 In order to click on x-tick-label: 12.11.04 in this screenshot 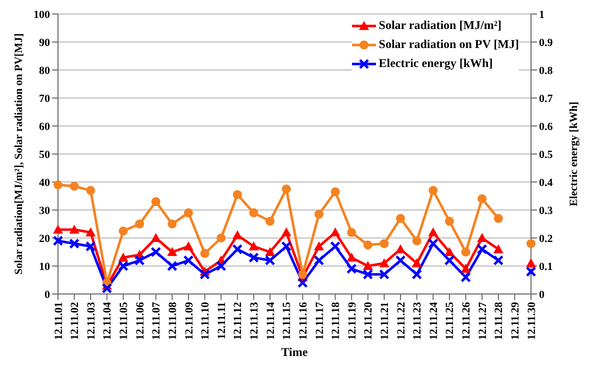, I will do `click(108, 321)`.